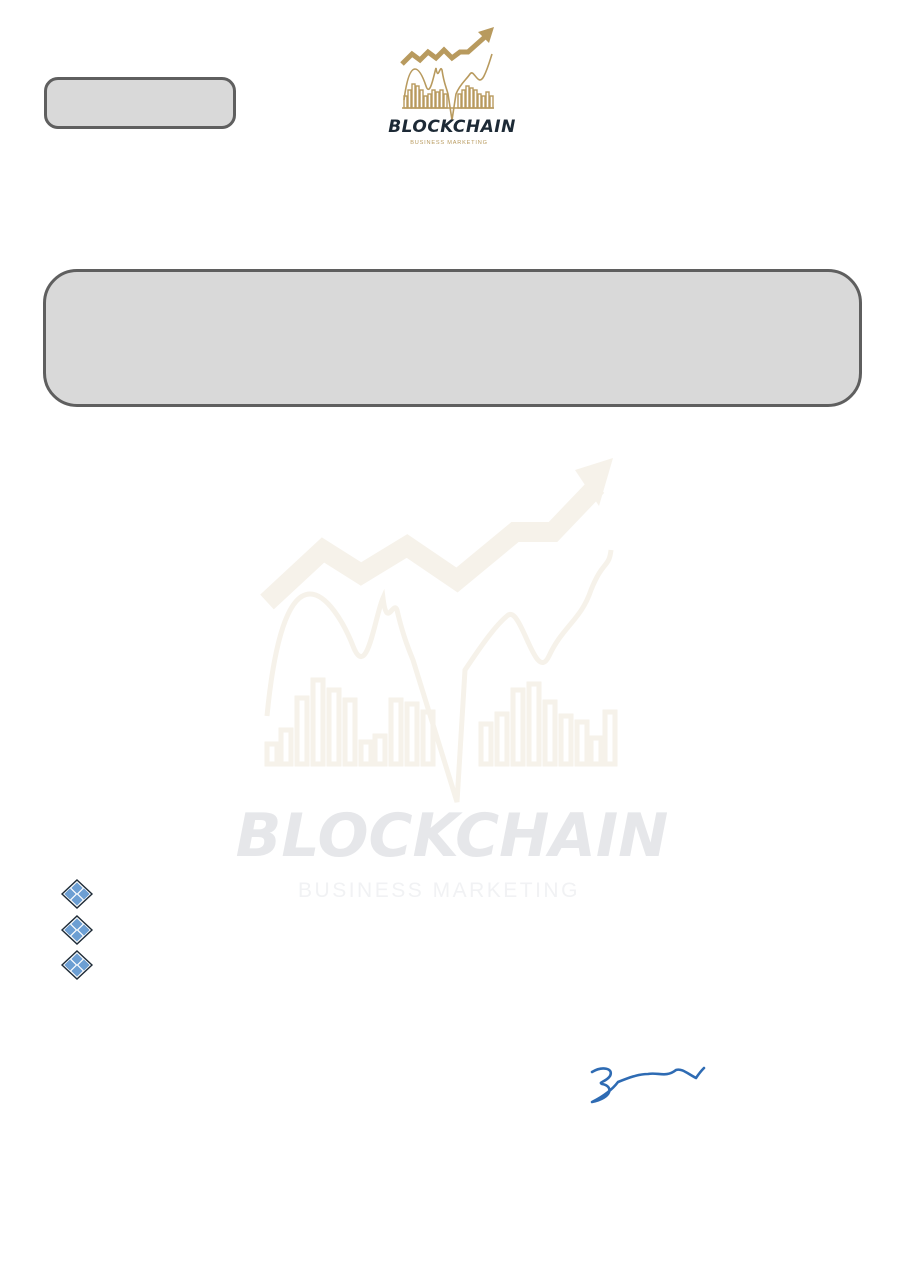 The image size is (904, 1280). What do you see at coordinates (452, 127) in the screenshot?
I see `logo-title: BLOCKCHAIN` at bounding box center [452, 127].